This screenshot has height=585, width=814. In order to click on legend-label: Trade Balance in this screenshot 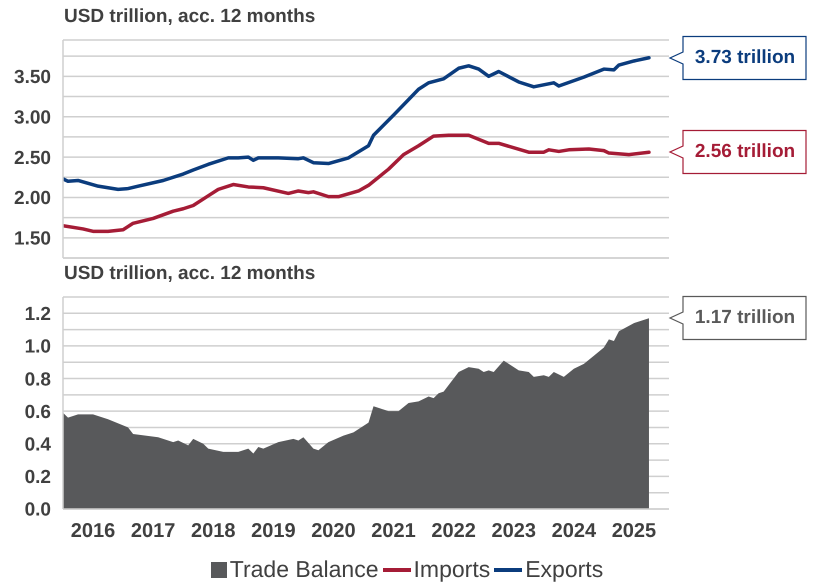, I will do `click(304, 569)`.